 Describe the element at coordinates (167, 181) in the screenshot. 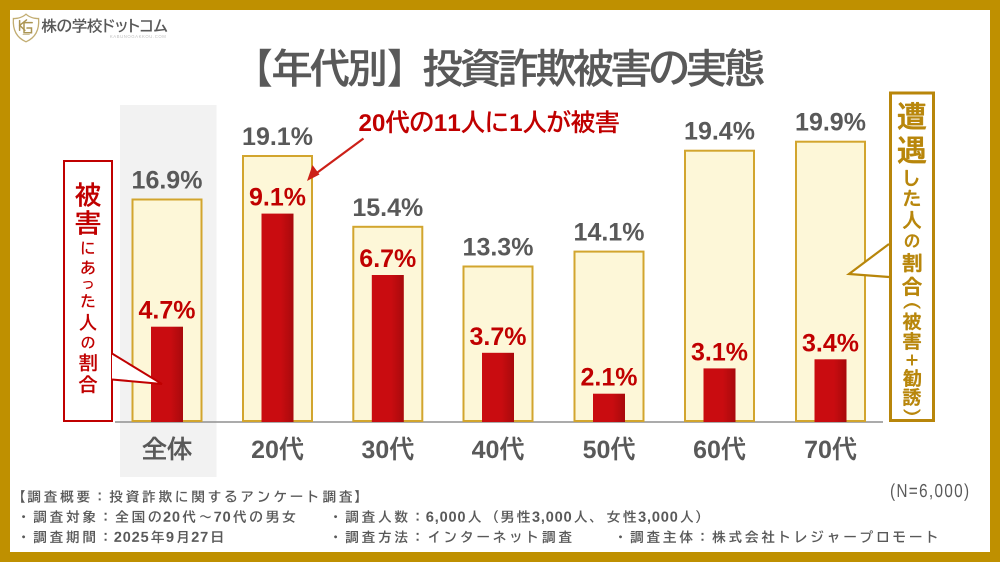

I see `svg-text: 16.9%` at that location.